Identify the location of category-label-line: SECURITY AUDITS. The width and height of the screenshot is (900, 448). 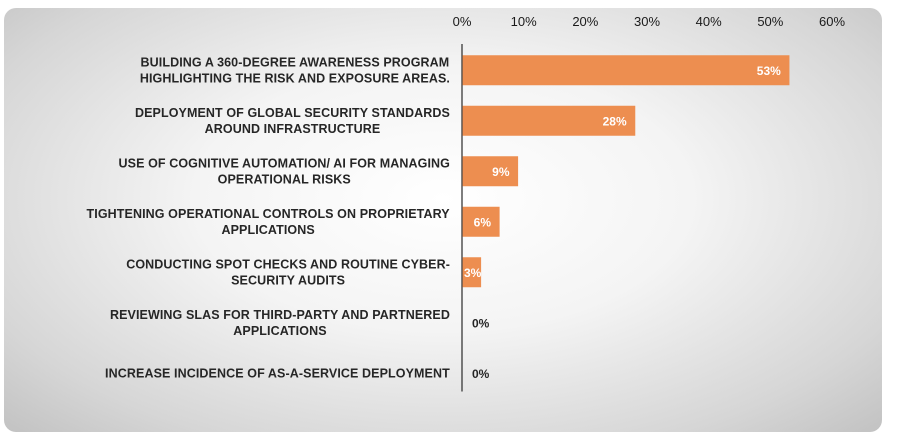
(288, 280).